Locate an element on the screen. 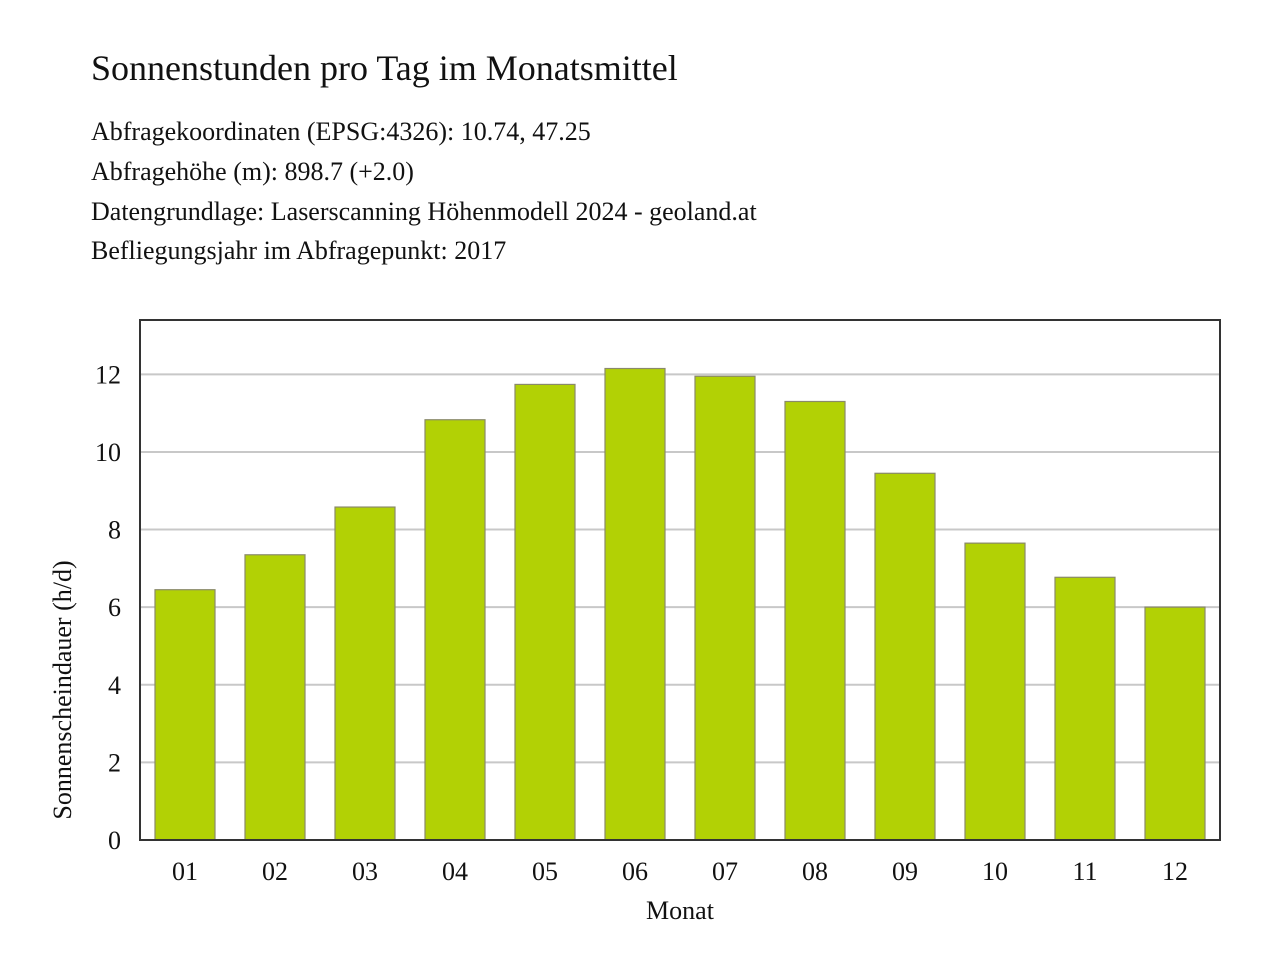 The height and width of the screenshot is (960, 1280). x-tick-label: 09 is located at coordinates (905, 871).